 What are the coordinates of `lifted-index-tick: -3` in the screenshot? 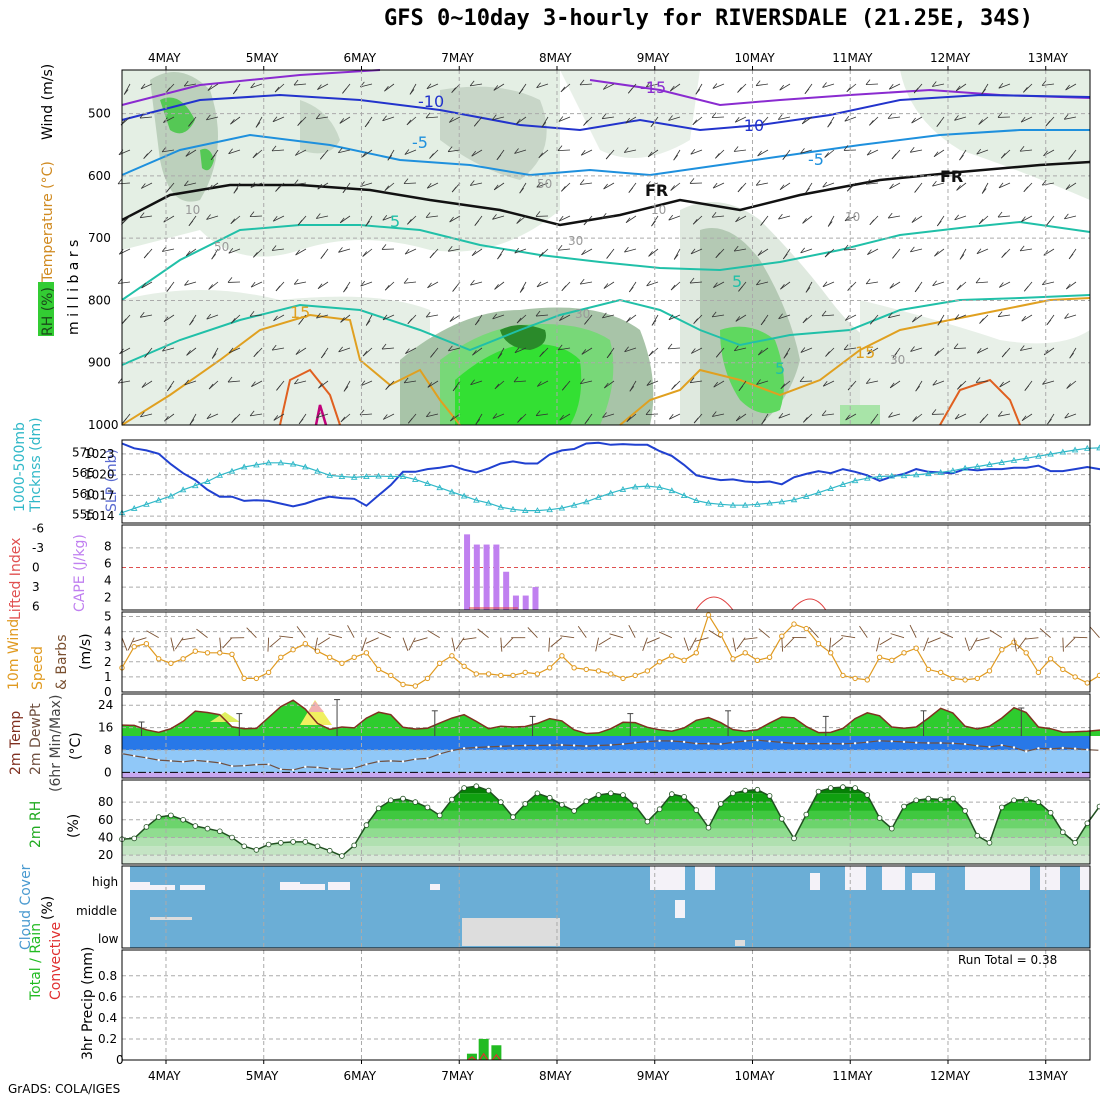 It's located at (38, 548).